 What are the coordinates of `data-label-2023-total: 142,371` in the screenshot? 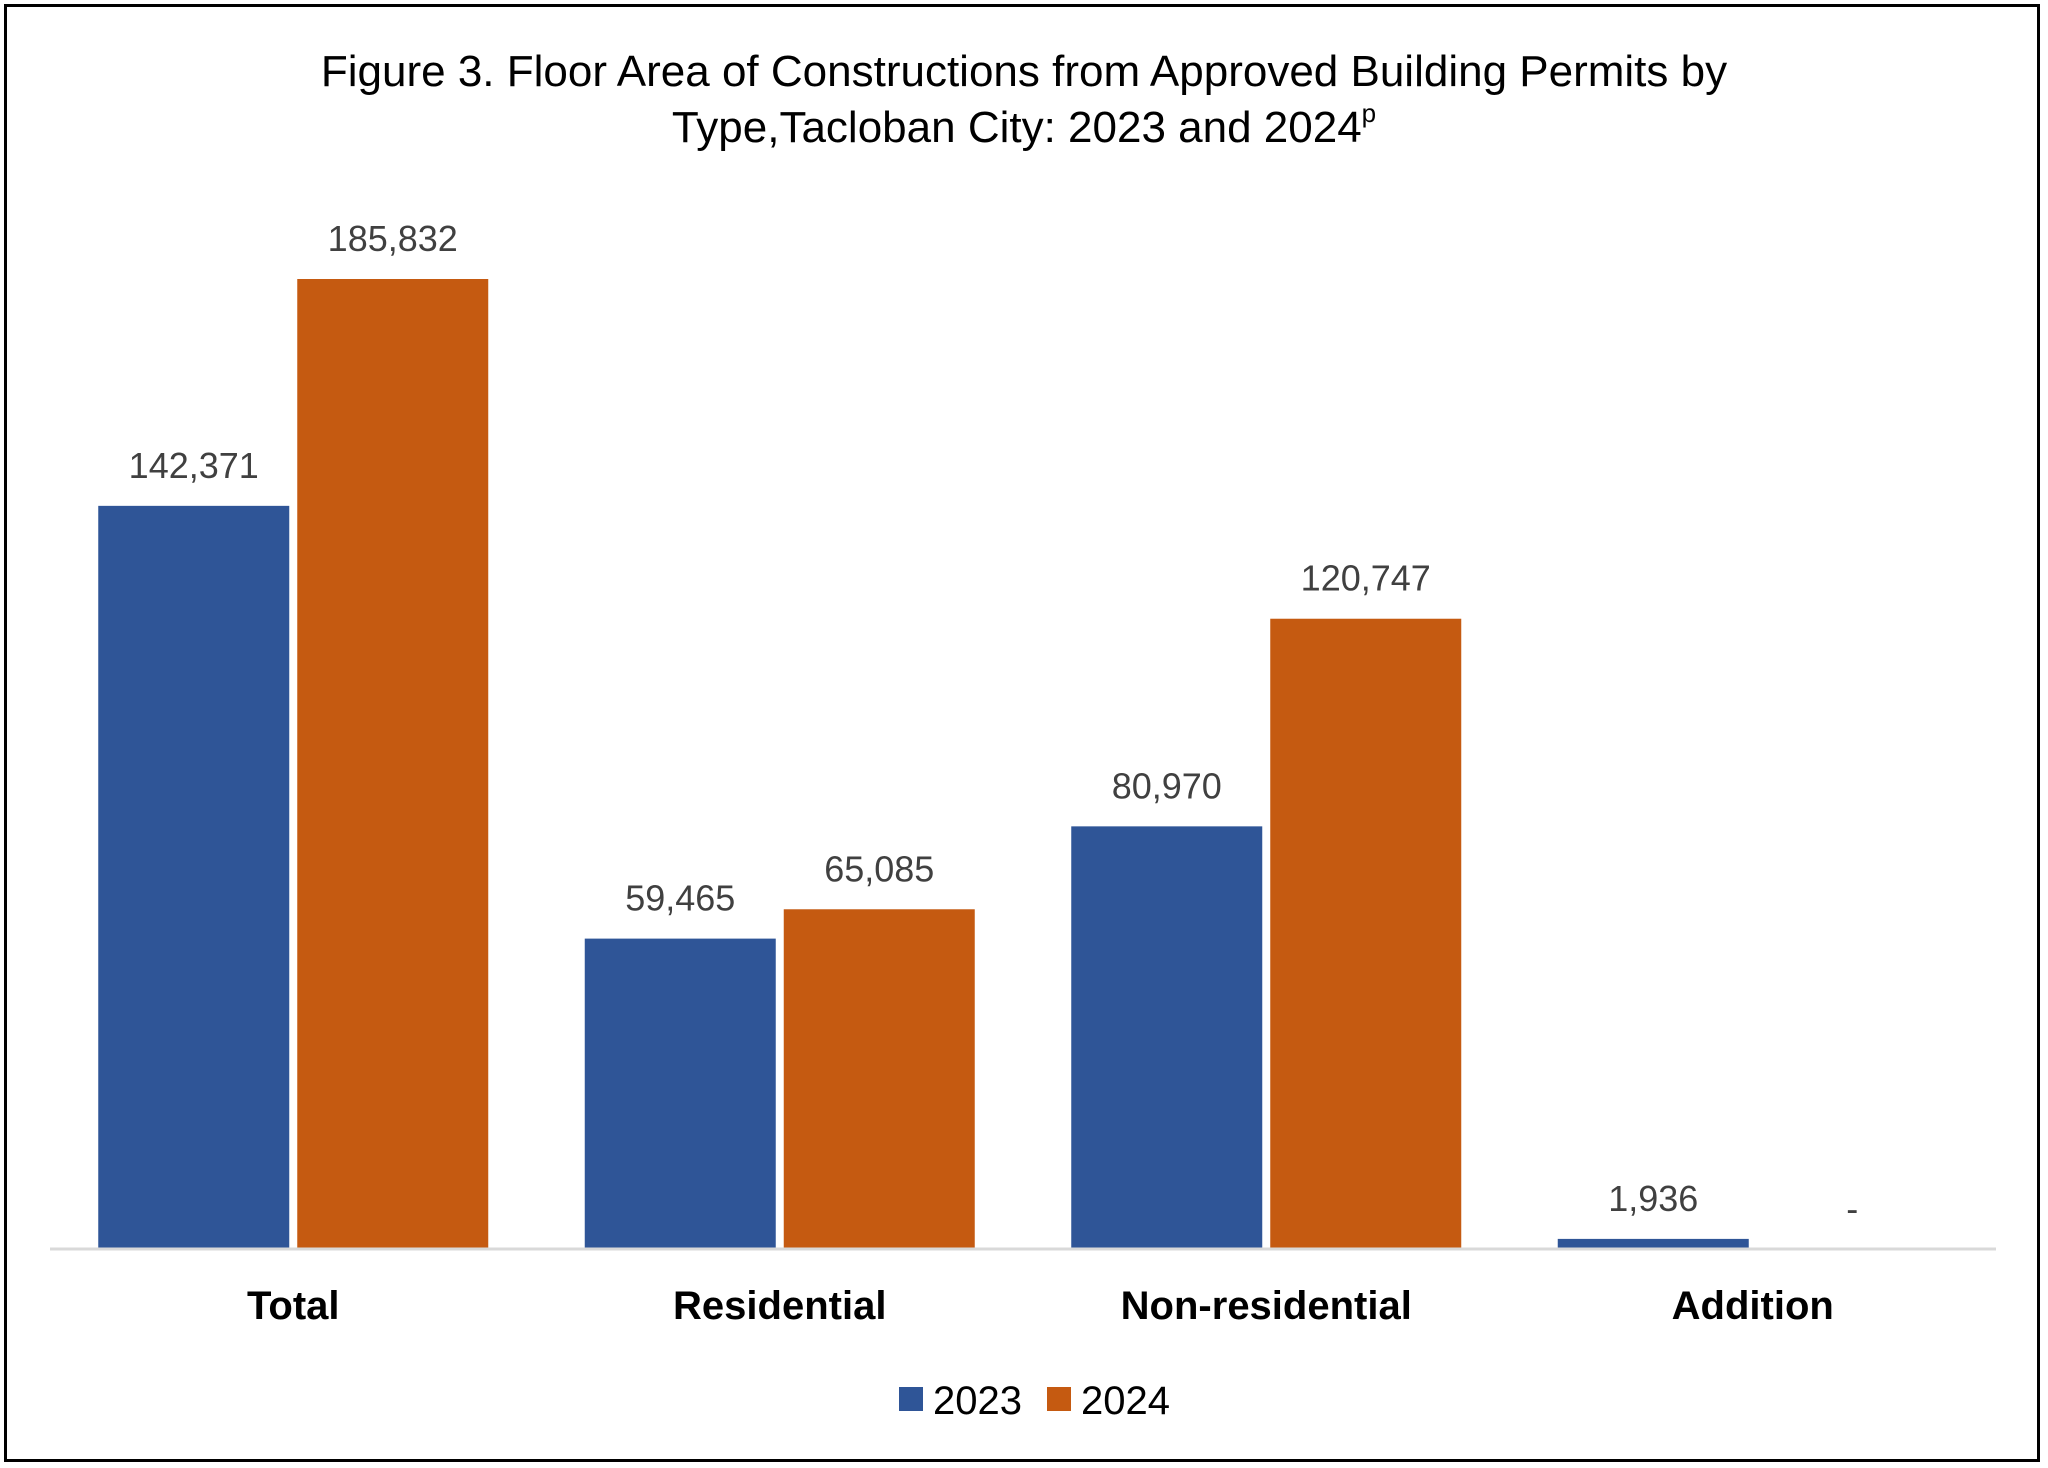 It's located at (194, 465).